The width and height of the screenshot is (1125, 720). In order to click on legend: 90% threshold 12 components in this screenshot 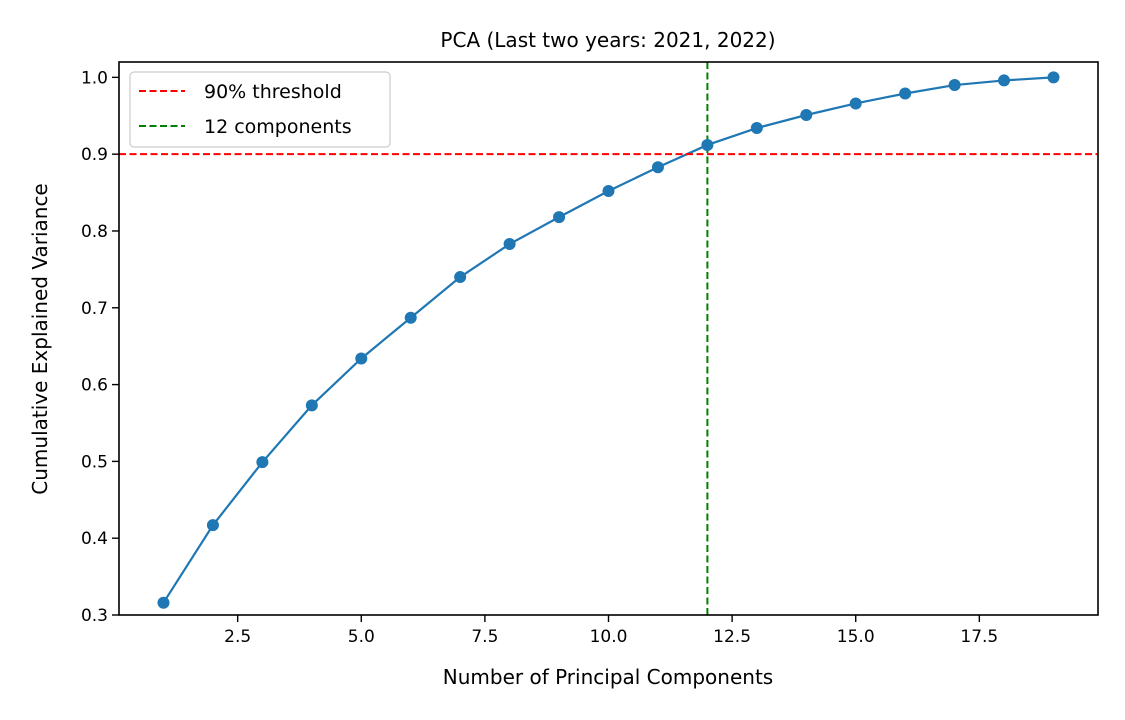, I will do `click(260, 109)`.